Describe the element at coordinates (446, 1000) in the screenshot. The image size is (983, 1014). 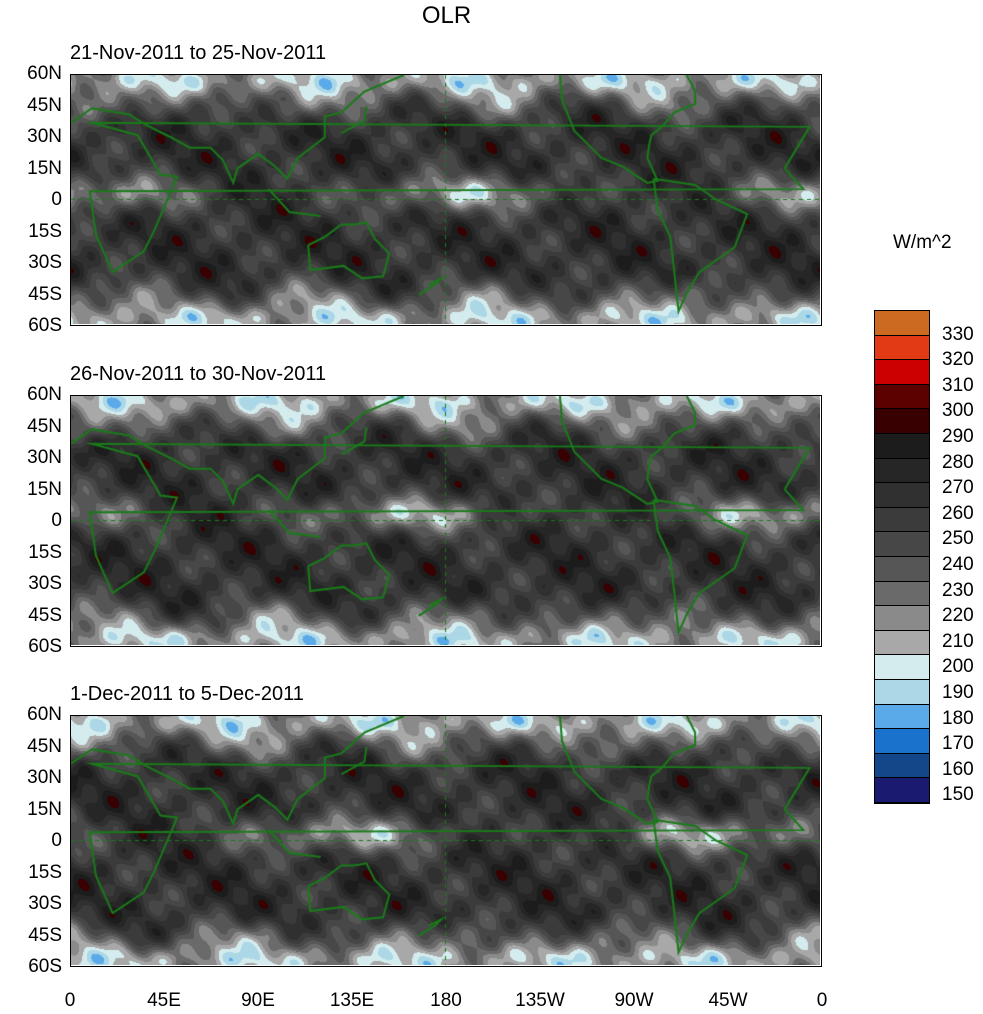
I see `x-tick-label: 180` at that location.